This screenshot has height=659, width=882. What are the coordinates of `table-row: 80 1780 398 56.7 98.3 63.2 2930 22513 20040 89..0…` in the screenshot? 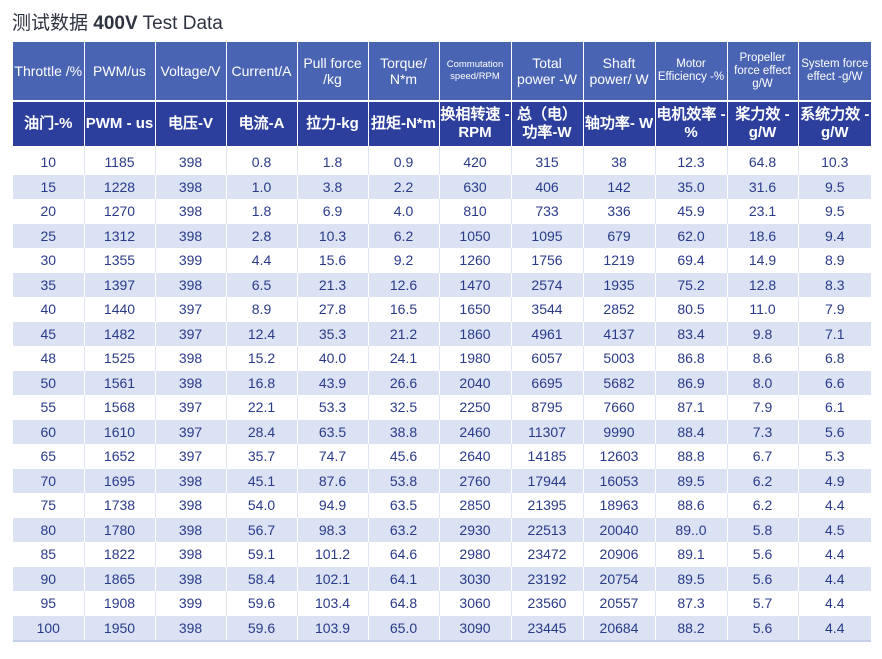 It's located at (442, 529).